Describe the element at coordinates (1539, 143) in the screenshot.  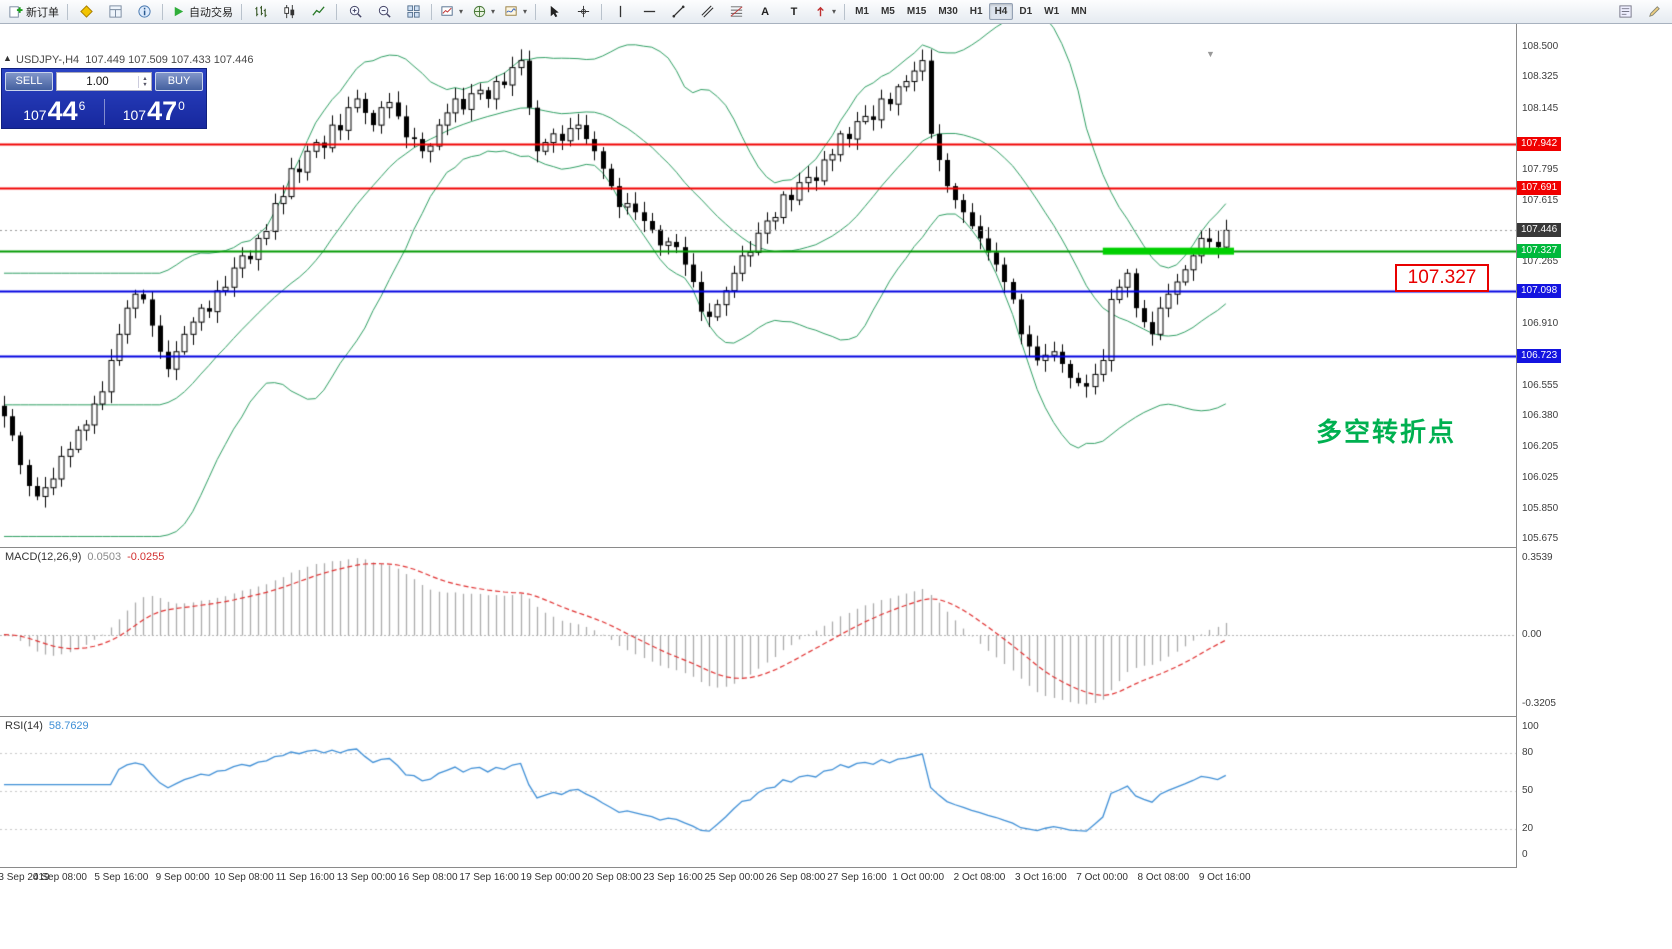
I see `price-tag: 107.942` at that location.